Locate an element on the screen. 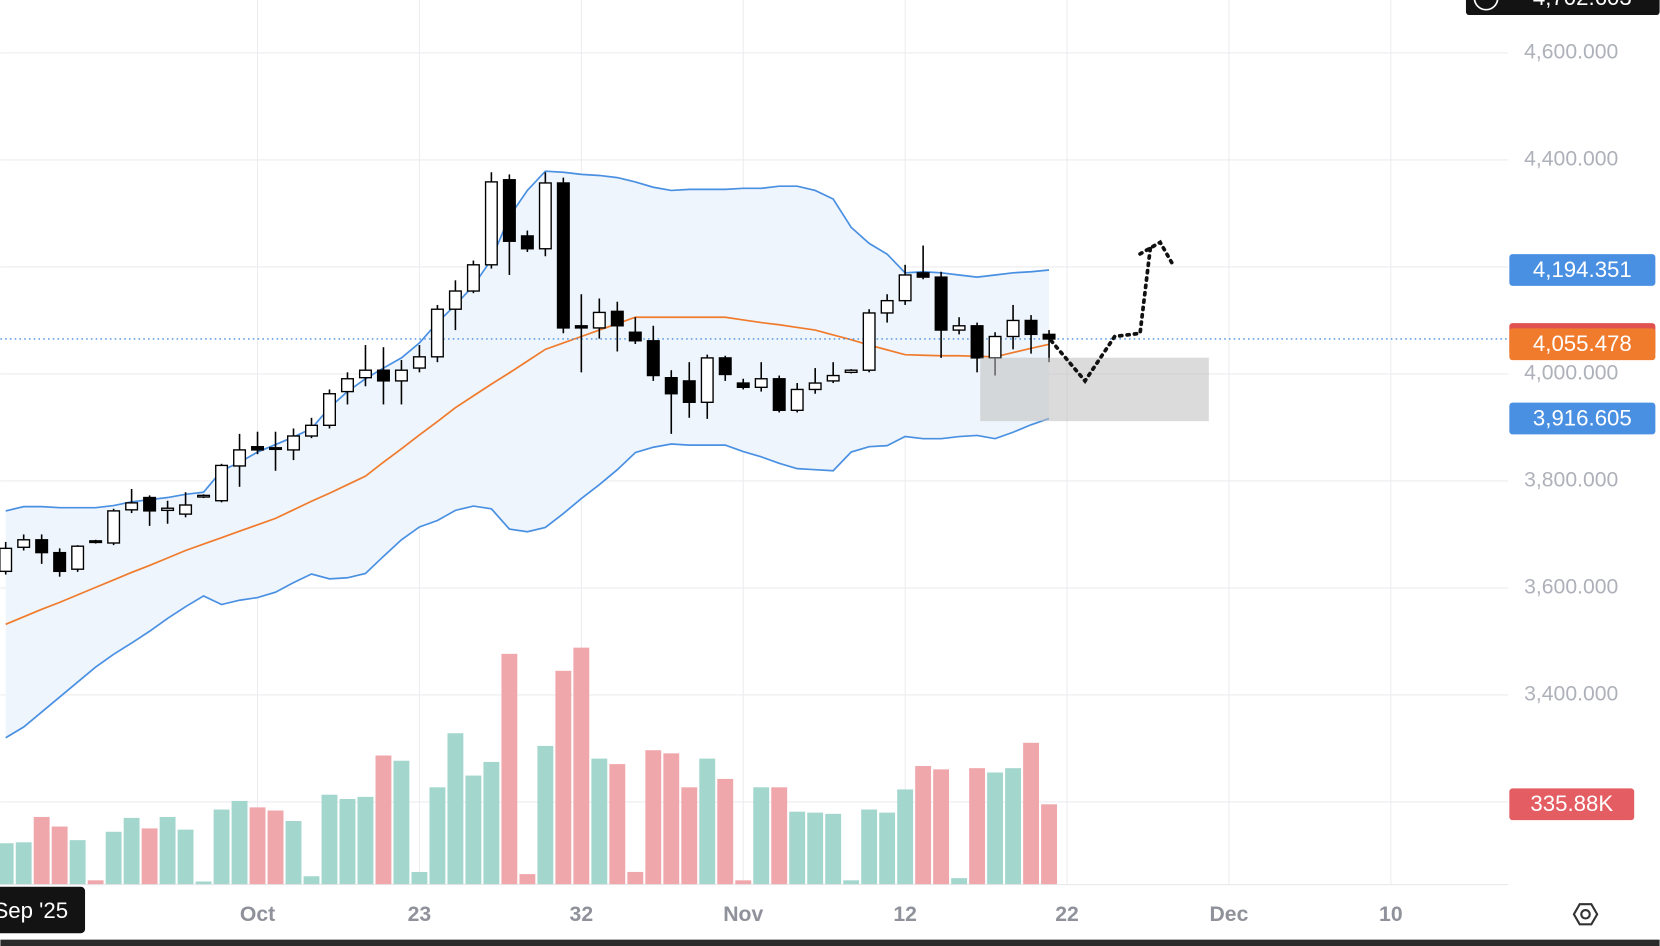 The height and width of the screenshot is (946, 1660). crosshair-label: 4,702.603 is located at coordinates (1582, 5).